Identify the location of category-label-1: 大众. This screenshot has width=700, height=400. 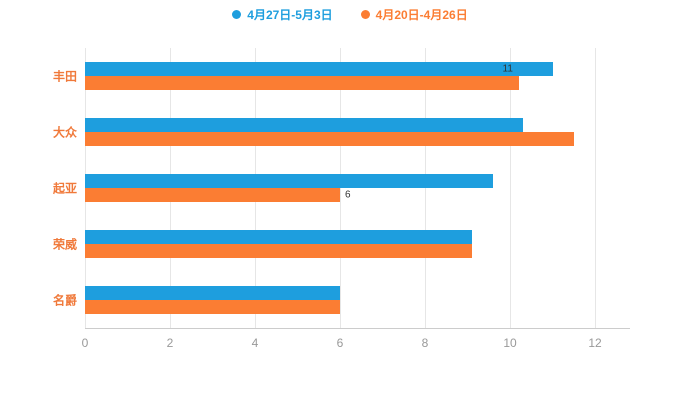
(64, 132).